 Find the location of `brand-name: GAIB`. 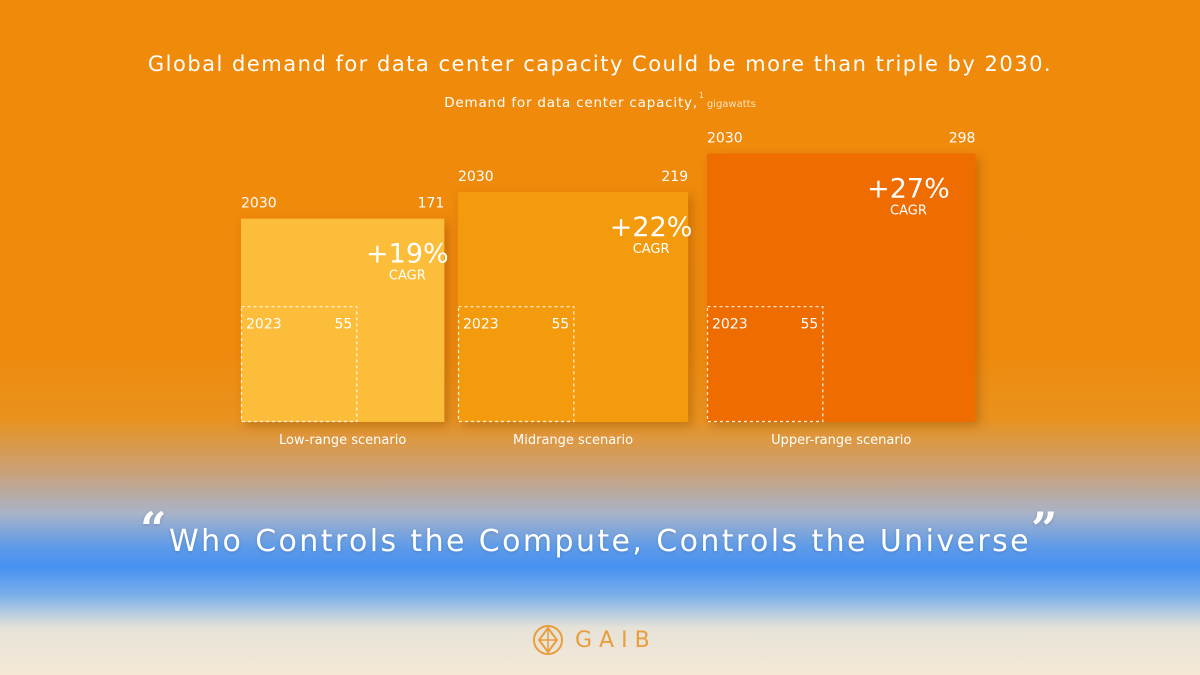

brand-name: GAIB is located at coordinates (616, 640).